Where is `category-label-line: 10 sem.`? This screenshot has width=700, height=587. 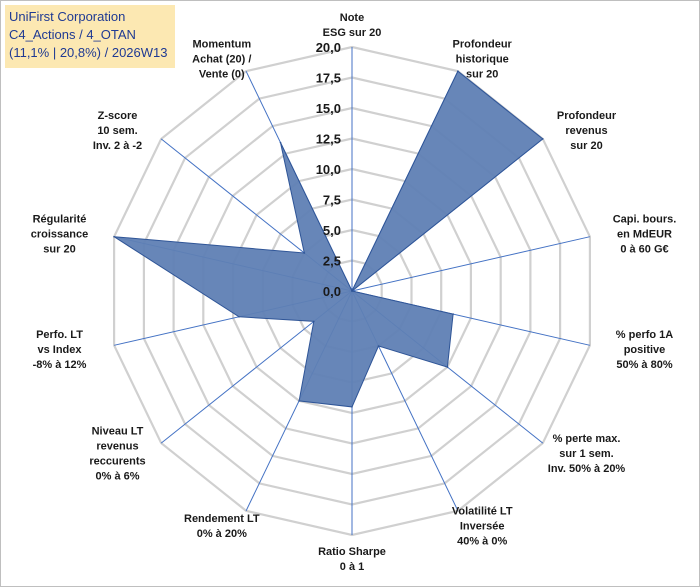 category-label-line: 10 sem. is located at coordinates (117, 131).